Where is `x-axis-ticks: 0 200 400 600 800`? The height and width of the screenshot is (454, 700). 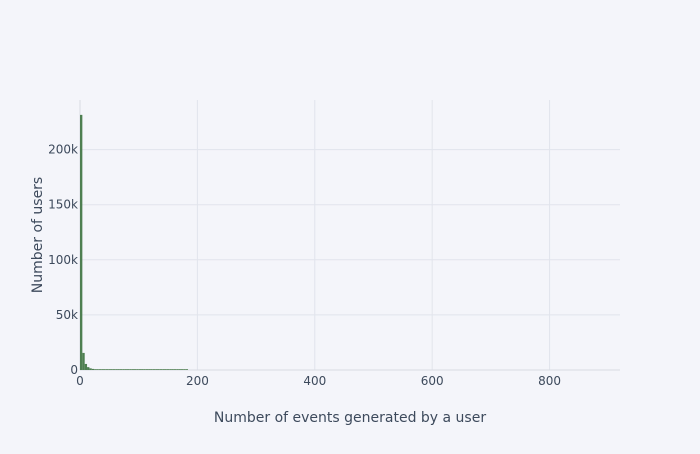
x-axis-ticks: 0 200 400 600 800 is located at coordinates (318, 381).